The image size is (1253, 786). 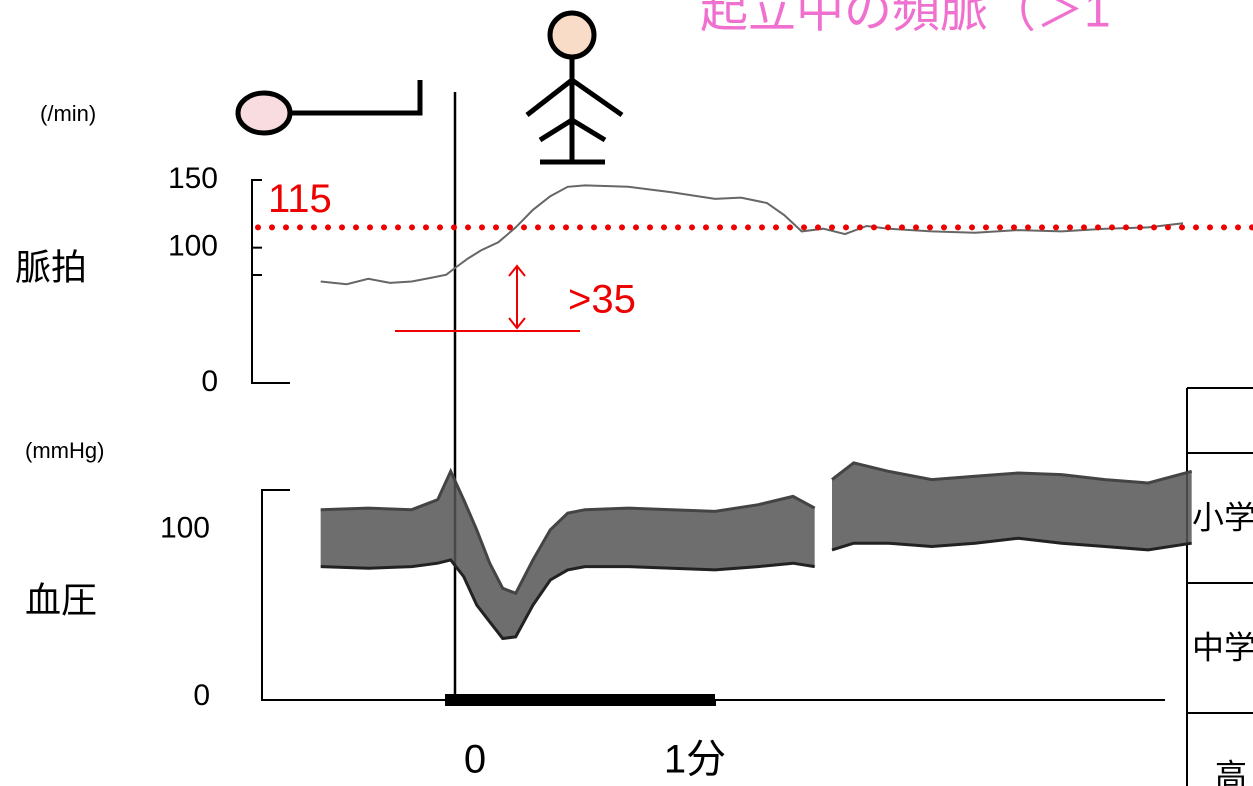 I want to click on threshold-label: 115, so click(x=300, y=199).